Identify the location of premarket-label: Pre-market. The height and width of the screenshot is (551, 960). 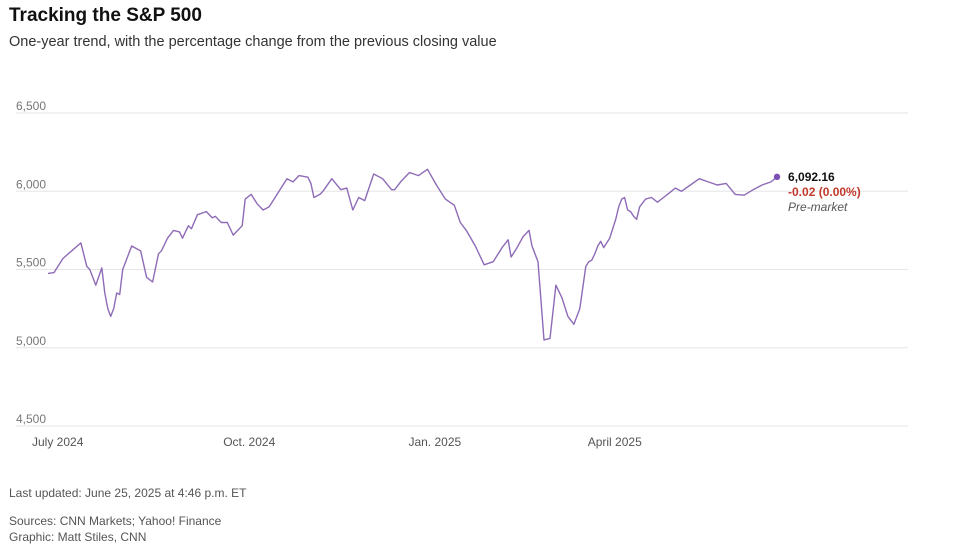
(818, 207).